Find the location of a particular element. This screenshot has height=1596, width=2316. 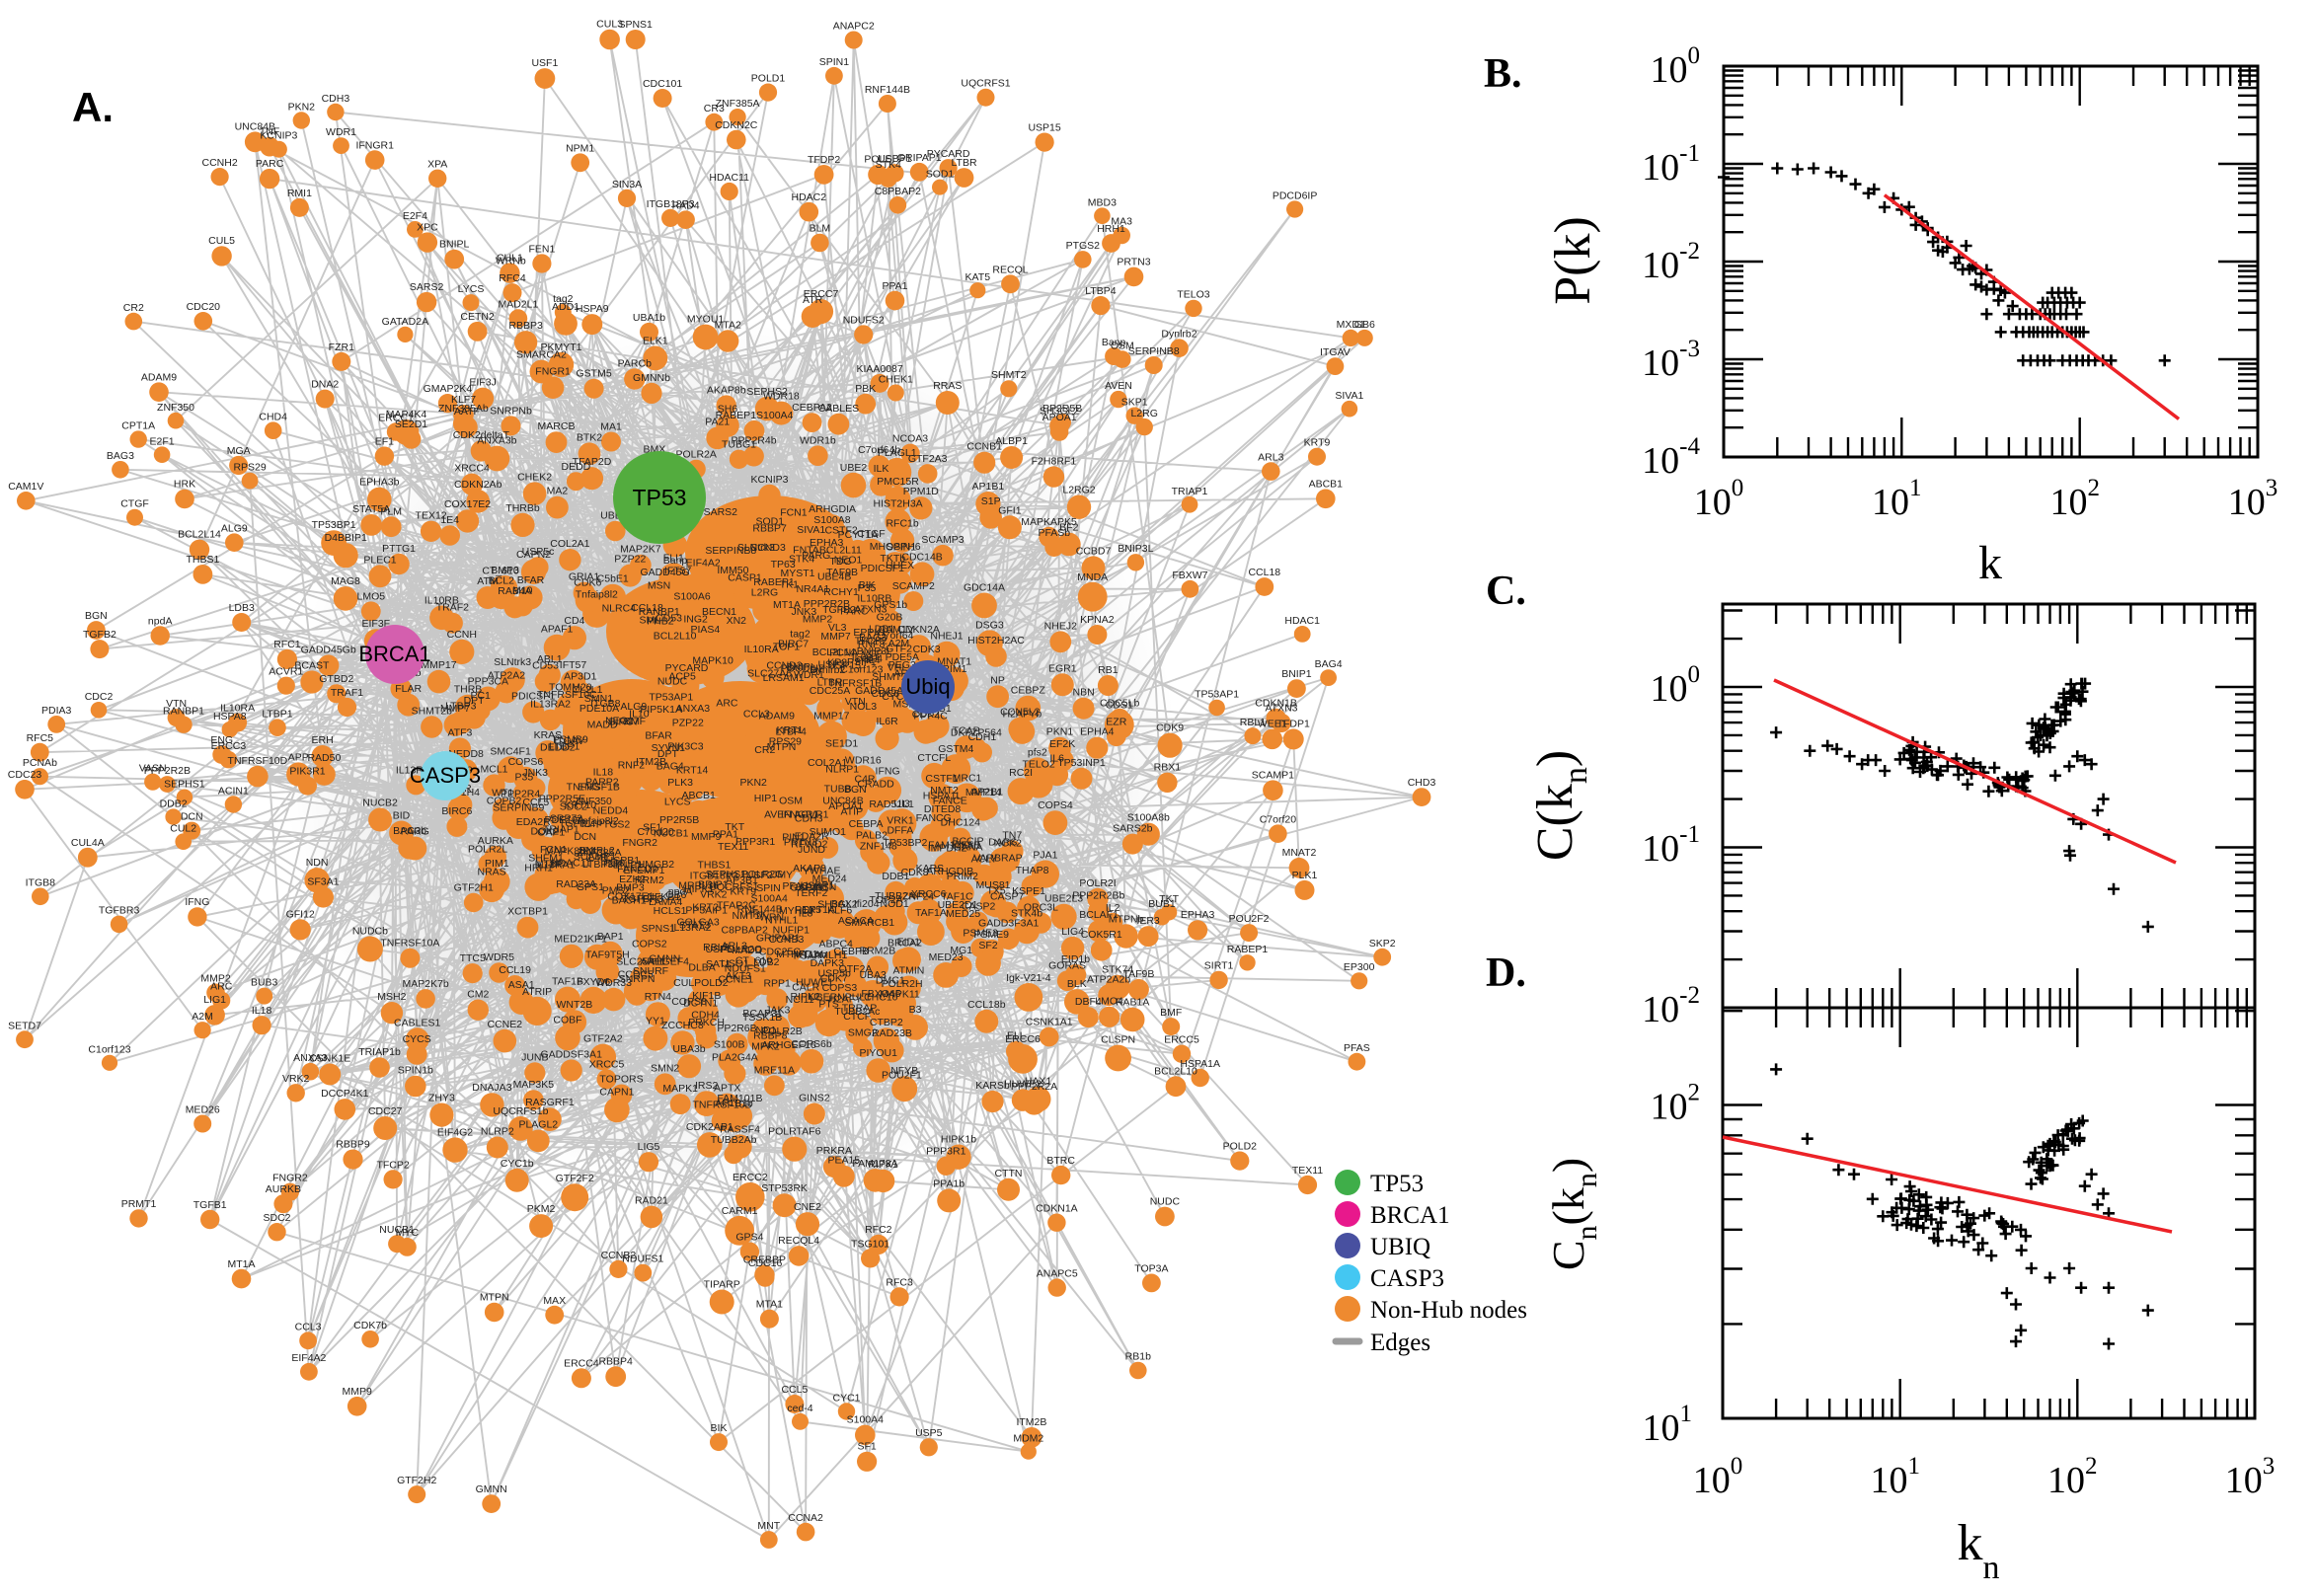

svg-text: TP53AP1 is located at coordinates (1217, 695).